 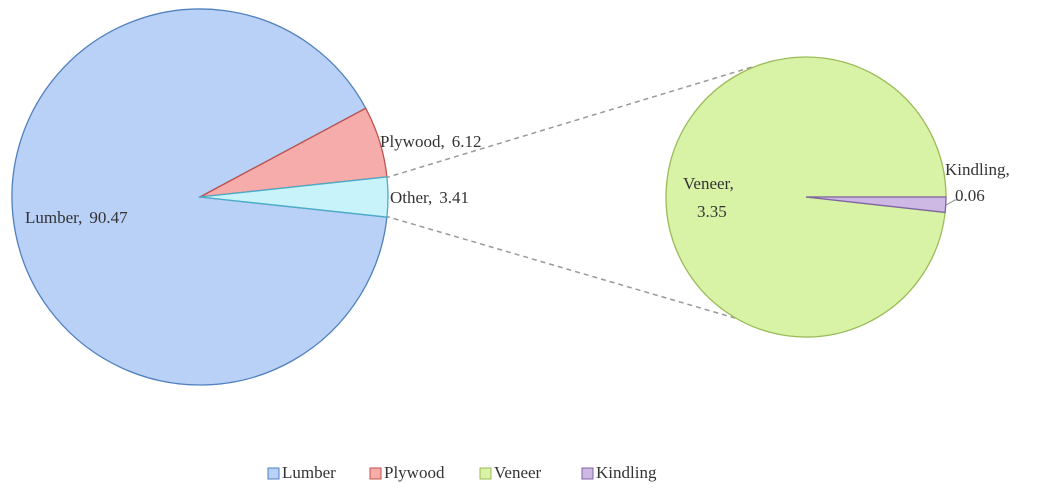 What do you see at coordinates (52, 217) in the screenshot?
I see `label-category: Lumber` at bounding box center [52, 217].